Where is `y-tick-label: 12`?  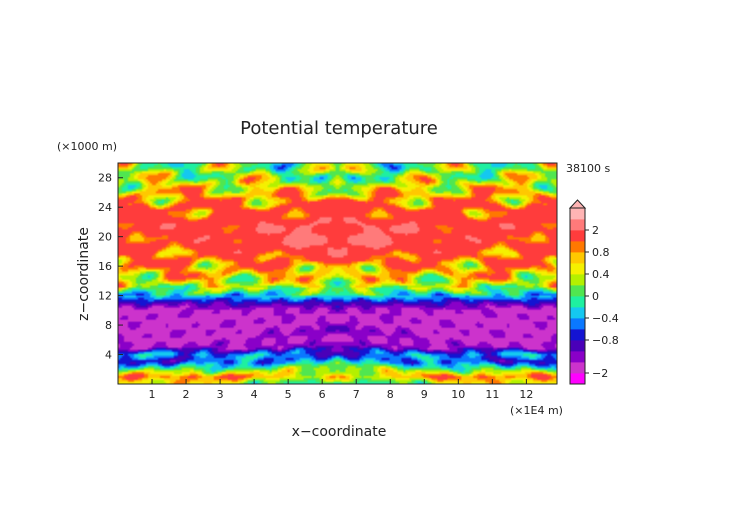
y-tick-label: 12 is located at coordinates (105, 296).